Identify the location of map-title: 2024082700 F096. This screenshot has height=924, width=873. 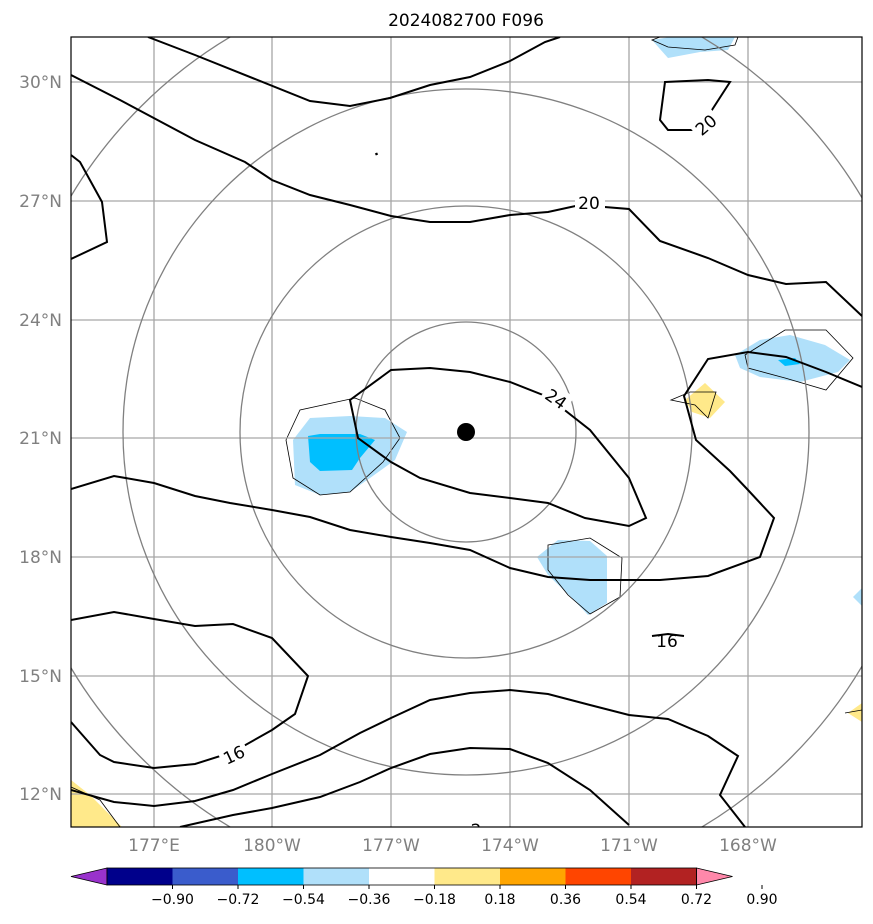
(466, 21).